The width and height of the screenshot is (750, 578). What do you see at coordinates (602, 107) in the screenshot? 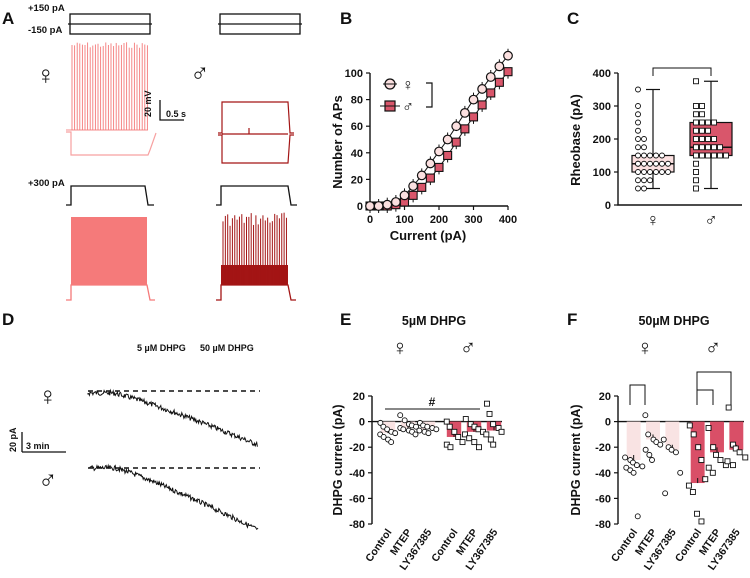
I see `y-tick-label: 300` at bounding box center [602, 107].